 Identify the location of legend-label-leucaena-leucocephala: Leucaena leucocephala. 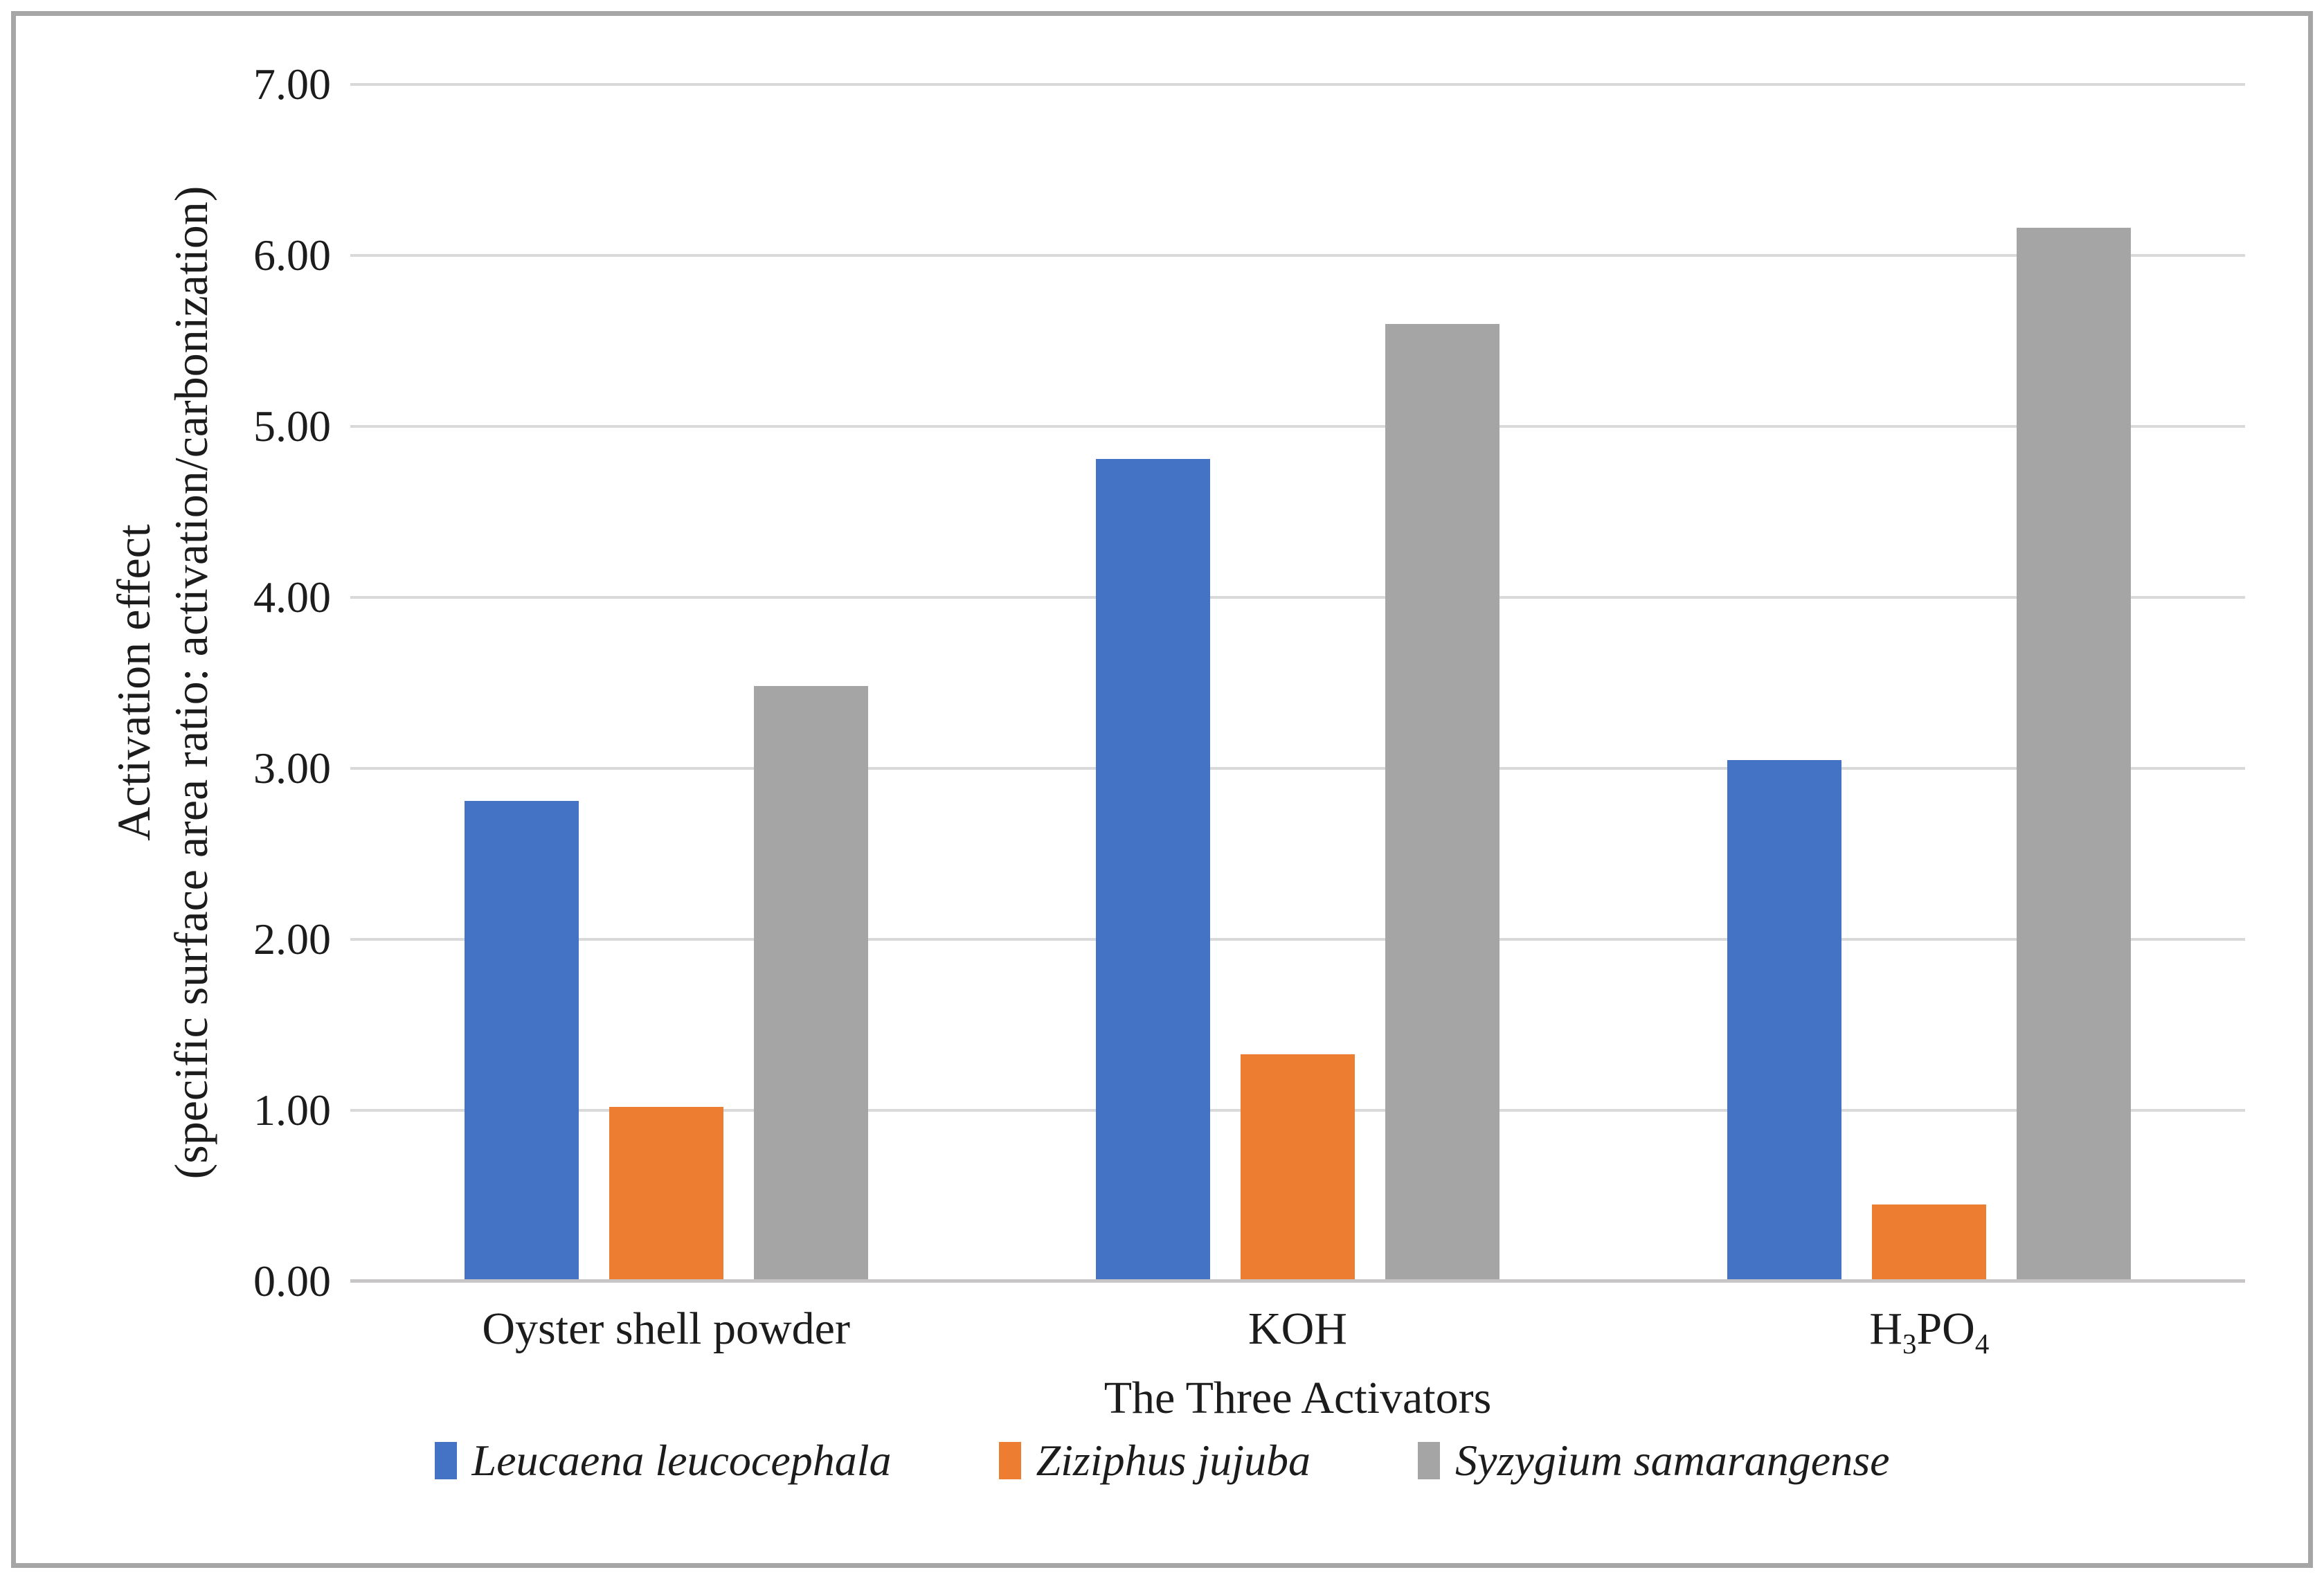
(681, 1461).